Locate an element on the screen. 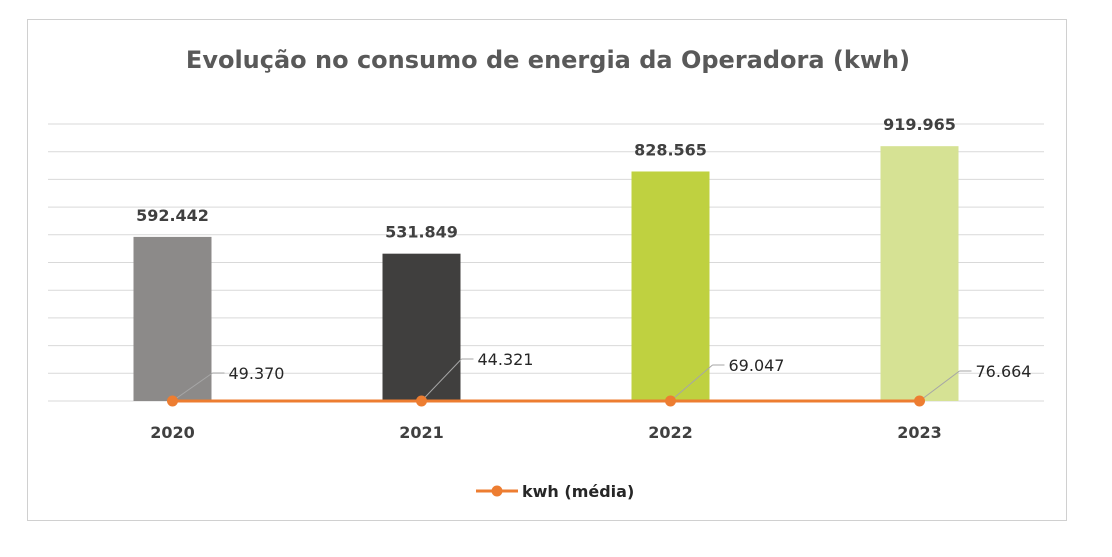 This screenshot has width=1112, height=557. line-value-label: 44.321 is located at coordinates (506, 359).